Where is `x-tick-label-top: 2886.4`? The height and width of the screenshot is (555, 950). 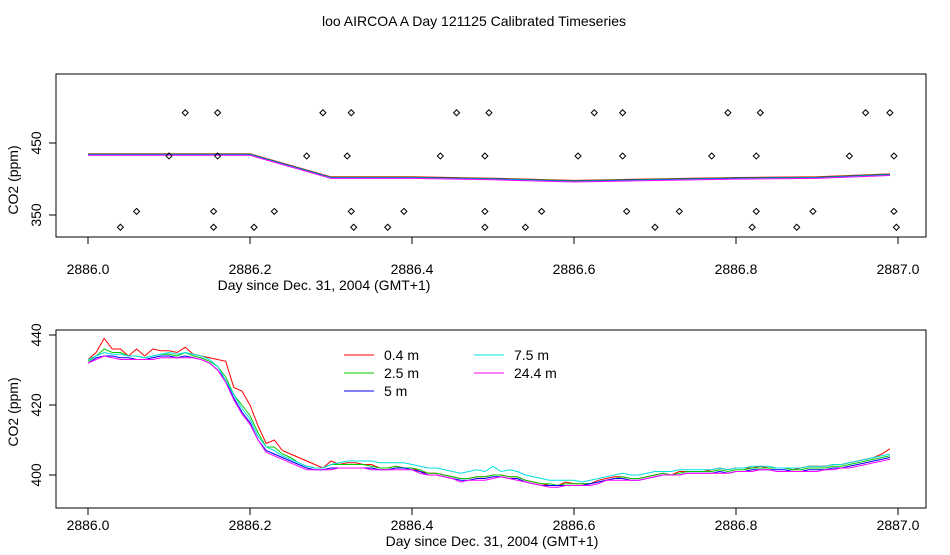
x-tick-label-top: 2886.4 is located at coordinates (412, 269).